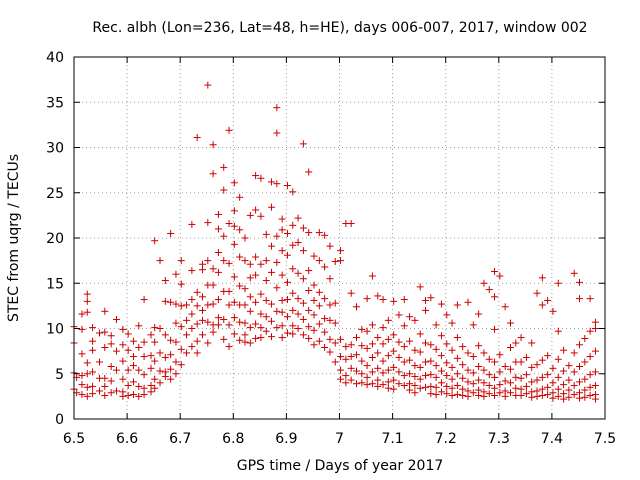 The width and height of the screenshot is (640, 480). I want to click on y-tick-label: 10, so click(55, 330).